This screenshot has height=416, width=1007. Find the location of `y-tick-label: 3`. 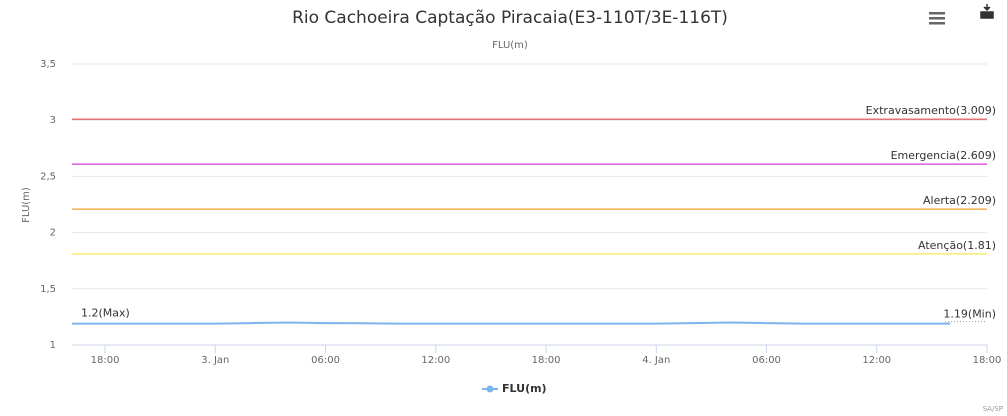

y-tick-label: 3 is located at coordinates (53, 120).